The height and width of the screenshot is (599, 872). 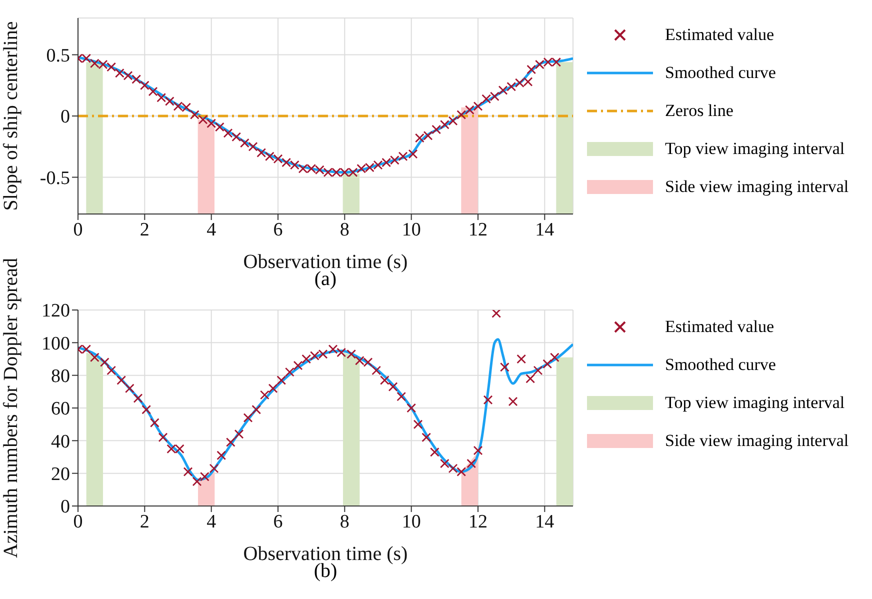 What do you see at coordinates (58, 55) in the screenshot?
I see `y-tick-label: 0.5` at bounding box center [58, 55].